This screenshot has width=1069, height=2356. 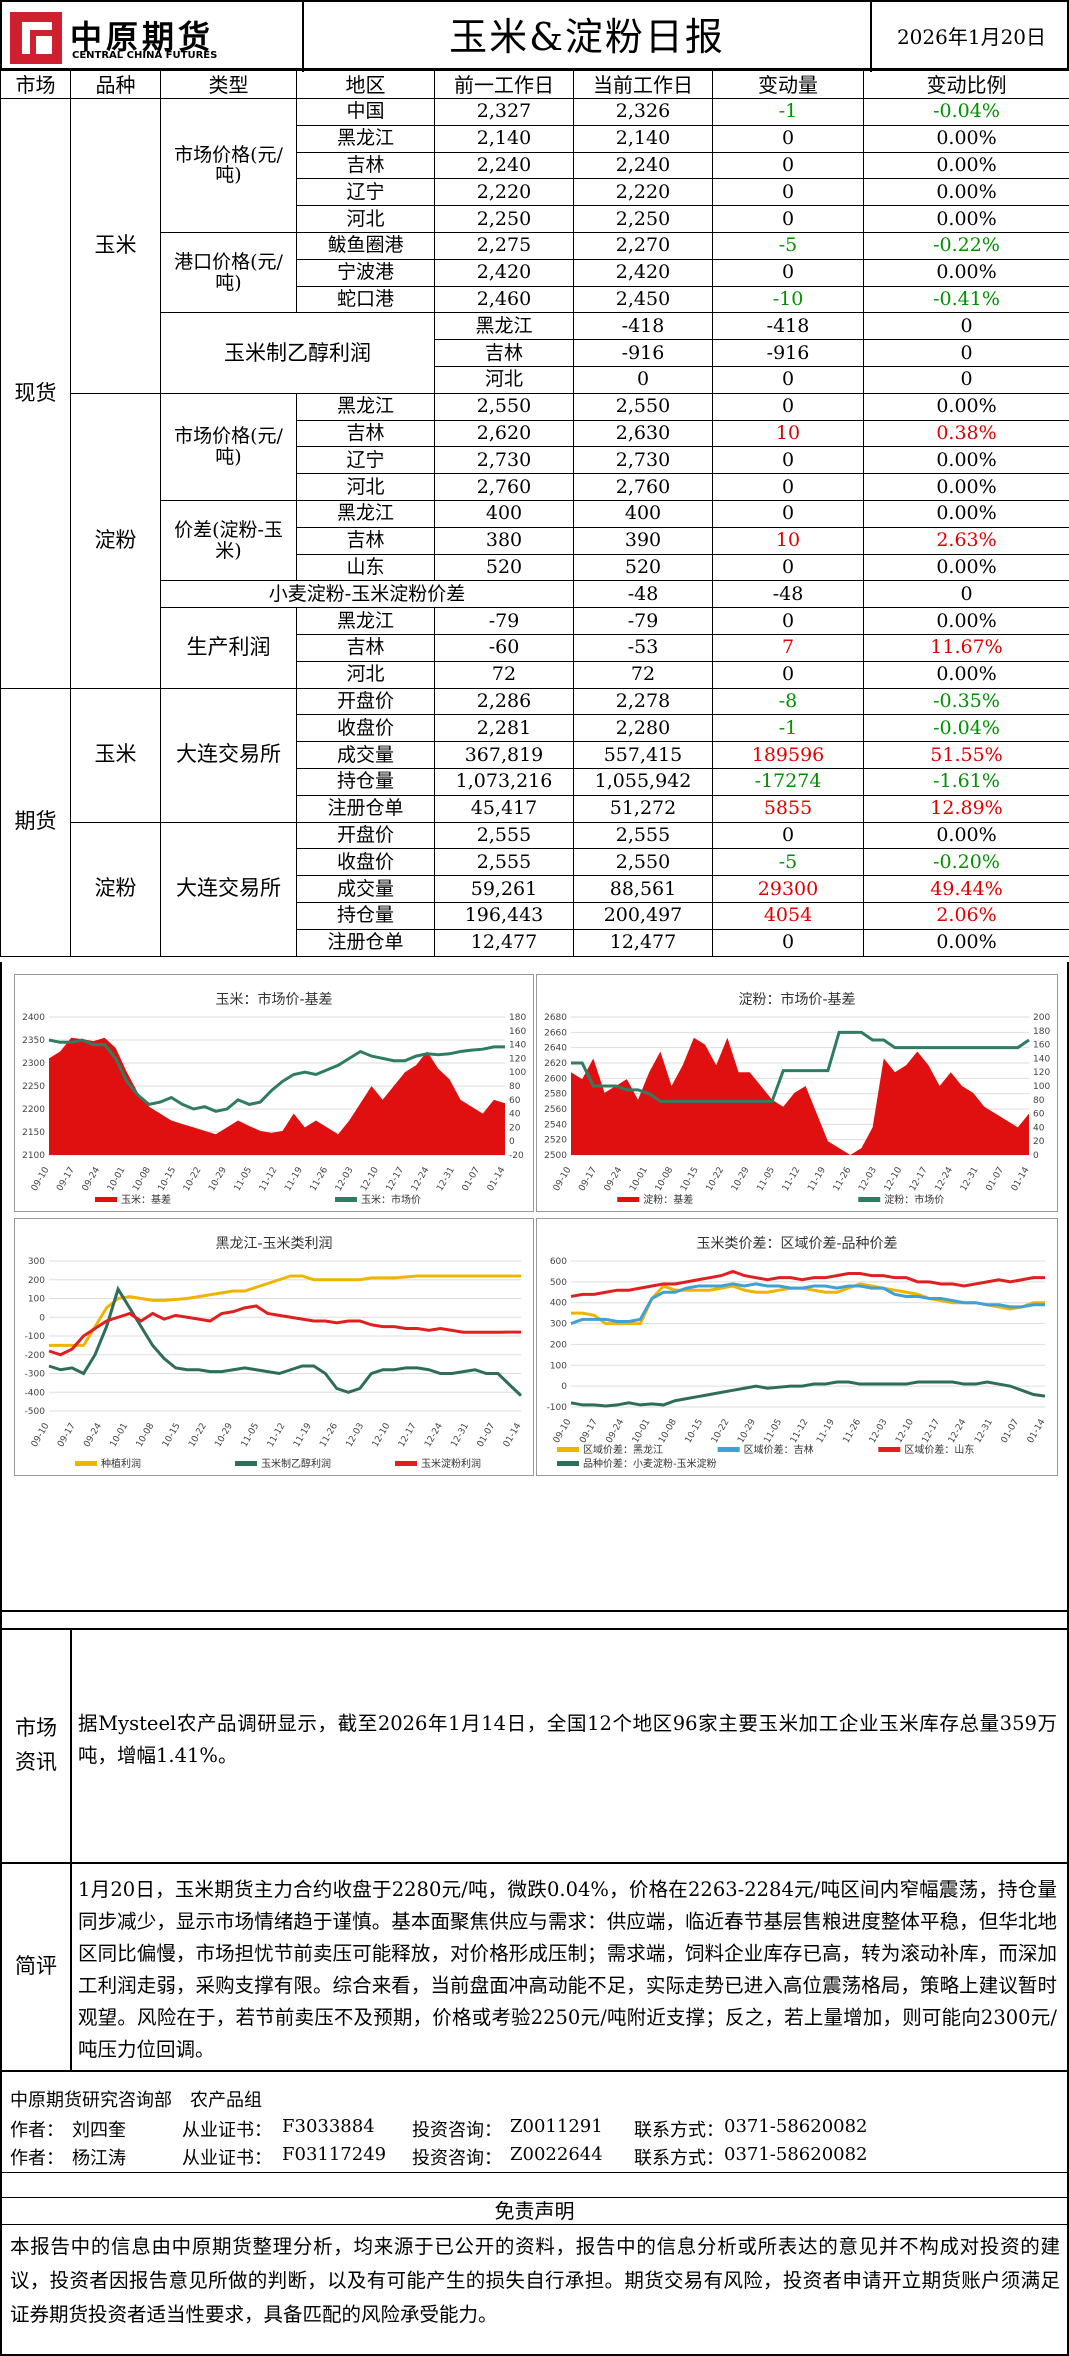 I want to click on table-row: 收盘价 2,555 2,550 -5 -0.20%, so click(x=535, y=862).